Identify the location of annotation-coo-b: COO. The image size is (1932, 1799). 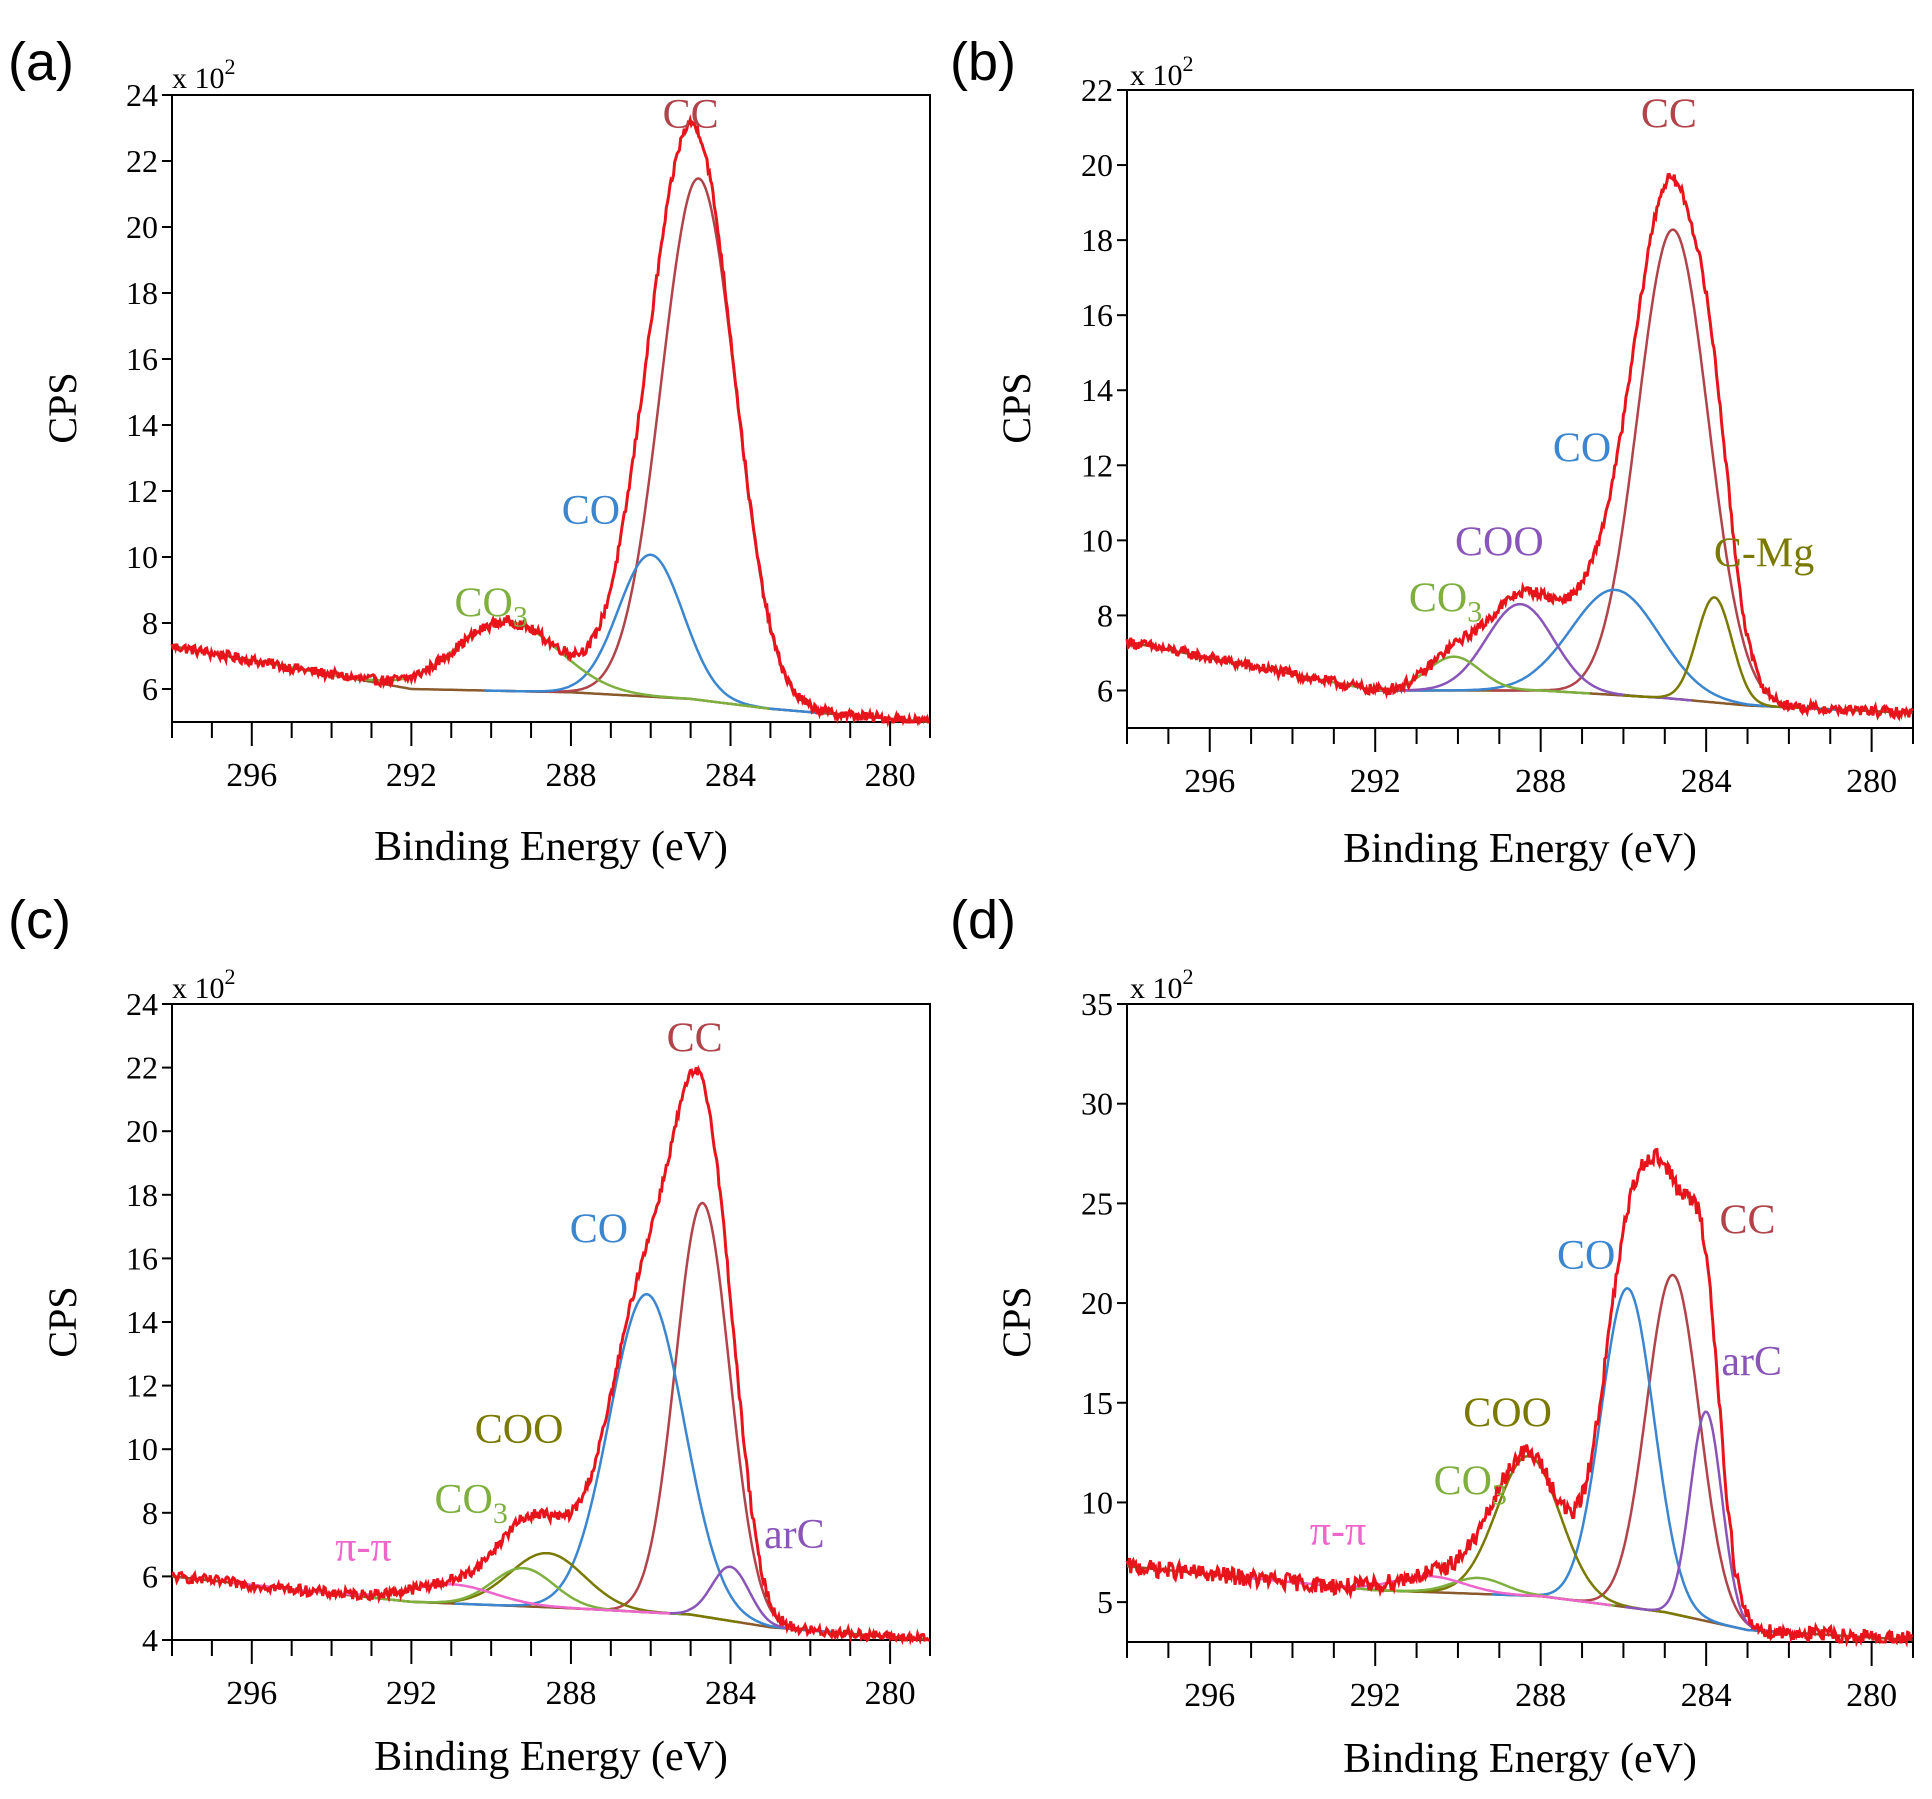
(1499, 542).